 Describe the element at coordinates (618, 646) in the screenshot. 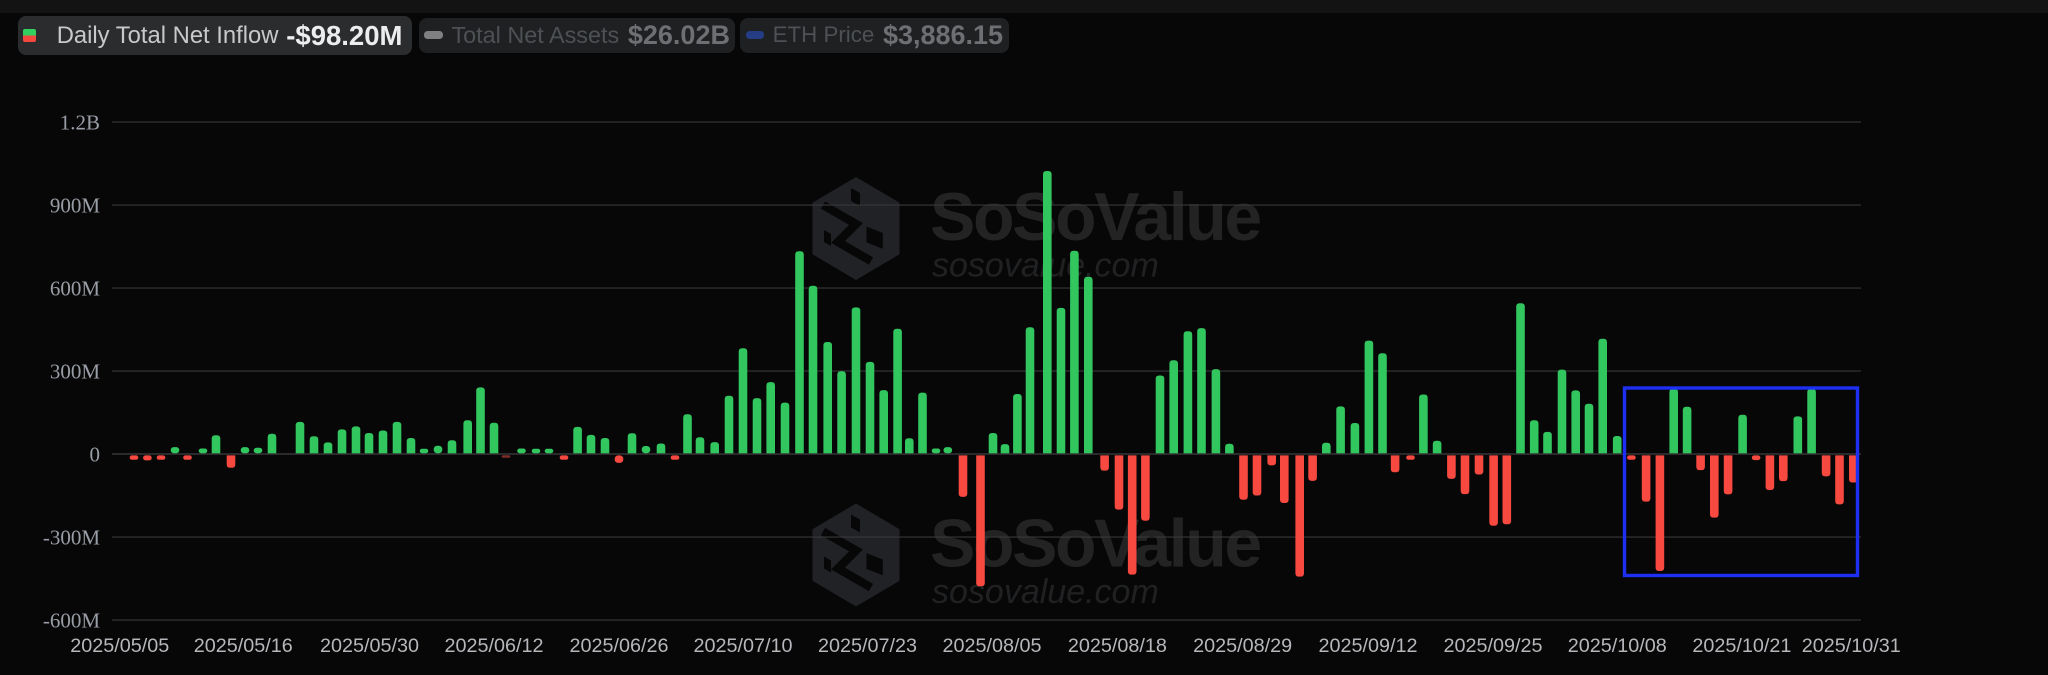

I see `svg-text: 2025/06/26` at that location.